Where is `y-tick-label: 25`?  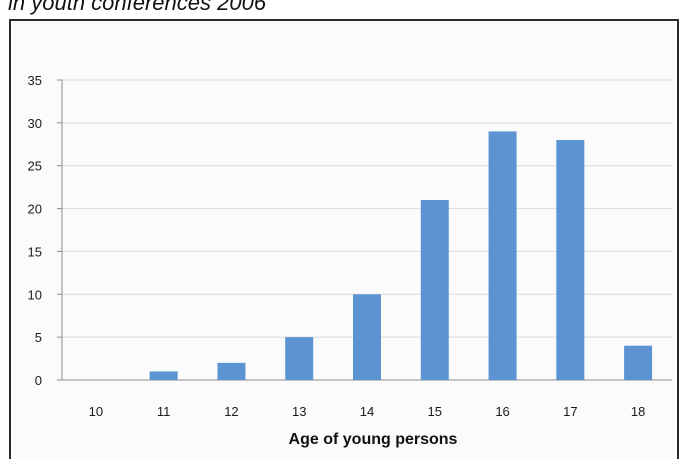
y-tick-label: 25 is located at coordinates (35, 166).